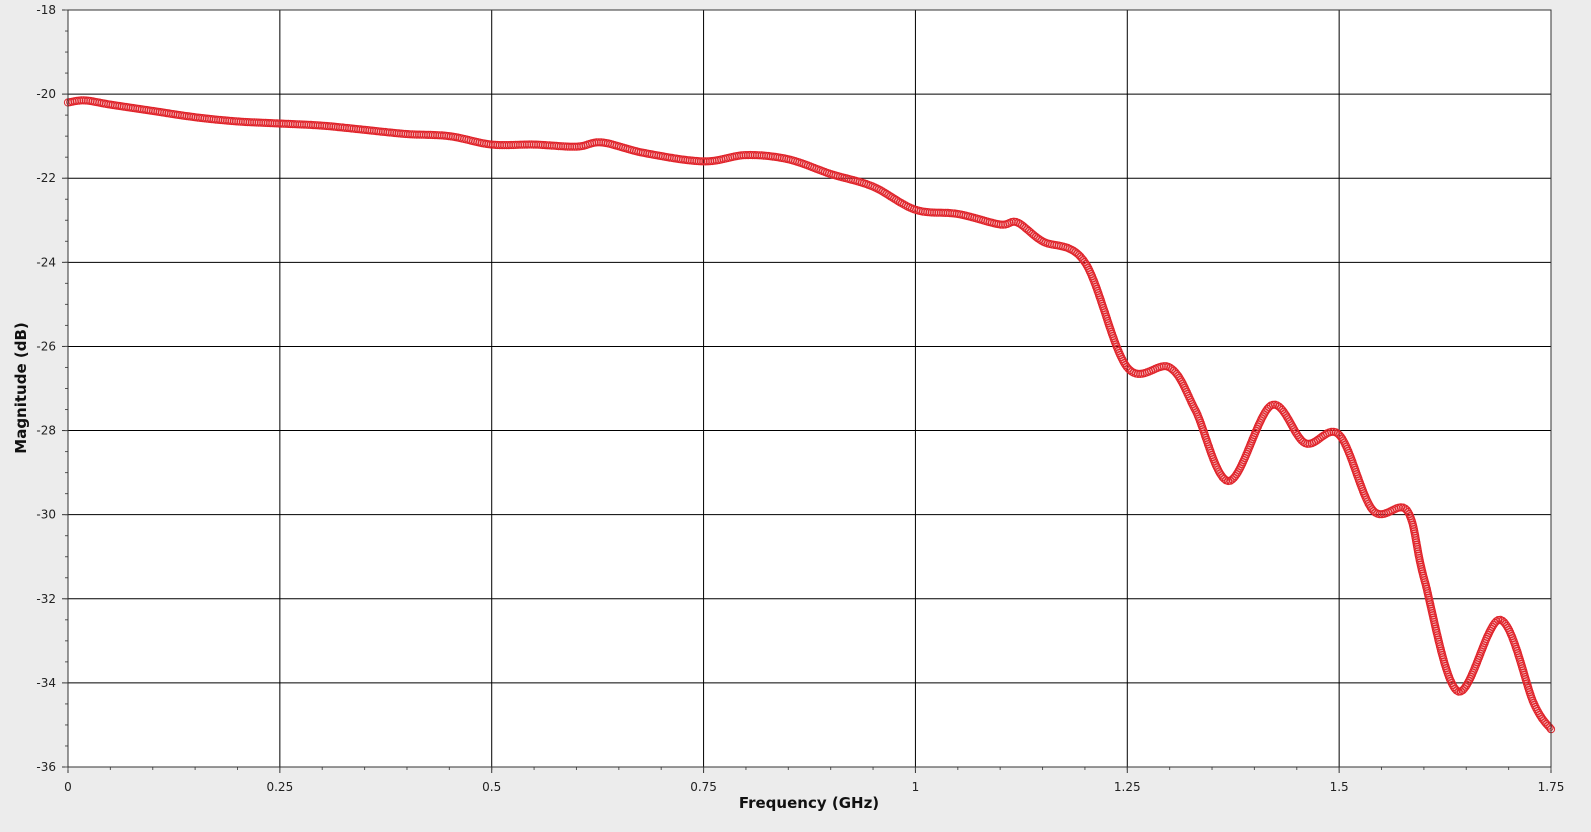 The height and width of the screenshot is (832, 1591). I want to click on x-tick-label: 1, so click(916, 787).